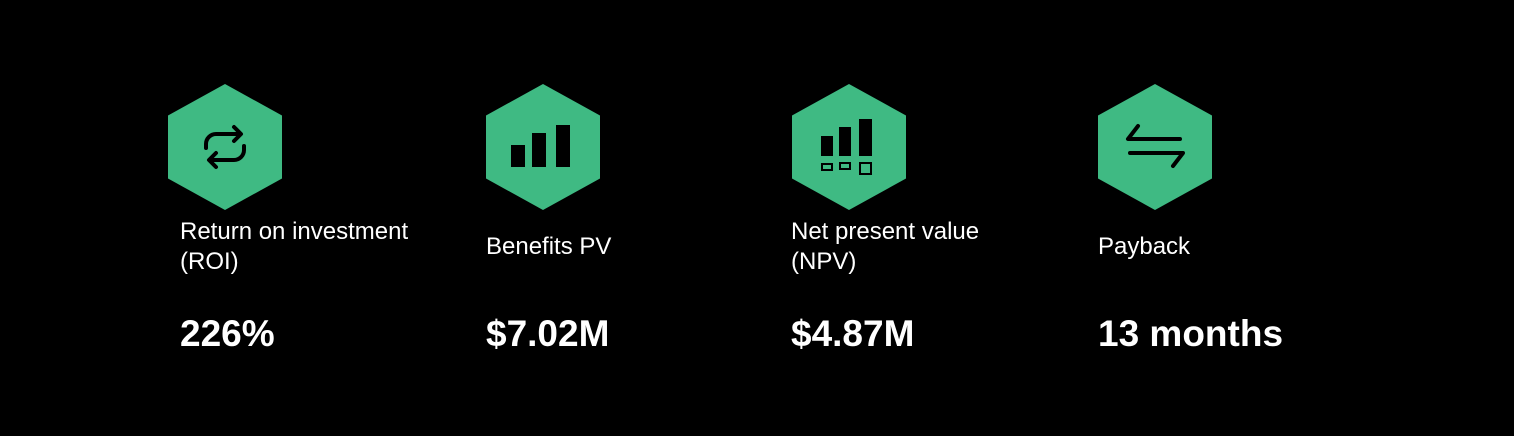 The height and width of the screenshot is (436, 1514). What do you see at coordinates (294, 231) in the screenshot?
I see `label-line: Return on investment` at bounding box center [294, 231].